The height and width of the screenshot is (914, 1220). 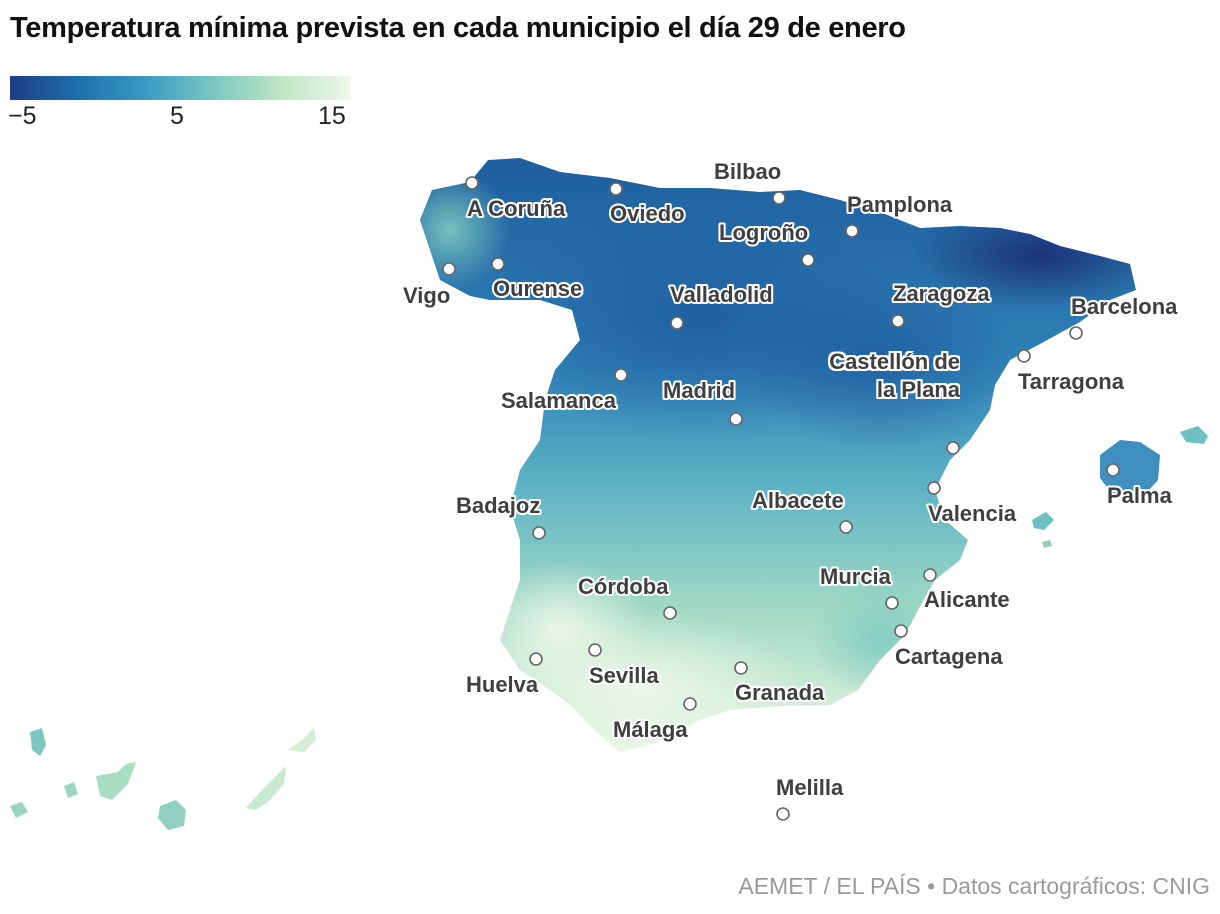 I want to click on legend-tick-min: −5, so click(x=22, y=116).